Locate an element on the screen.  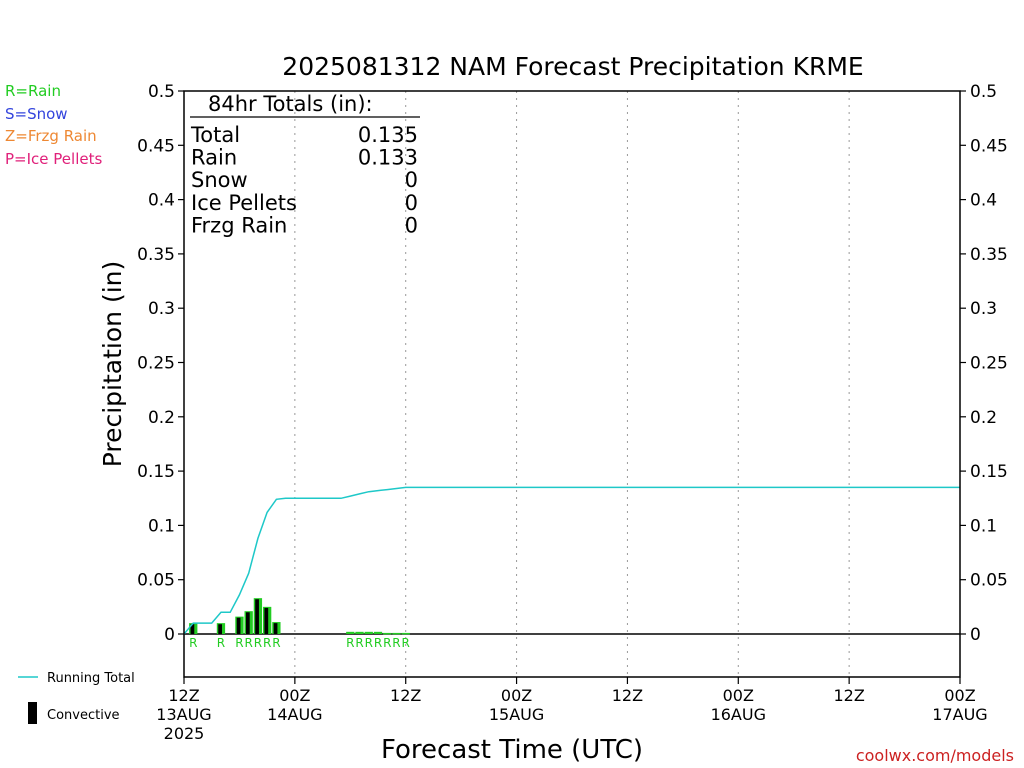
y-axis-label: Precipitation (in) is located at coordinates (112, 364).